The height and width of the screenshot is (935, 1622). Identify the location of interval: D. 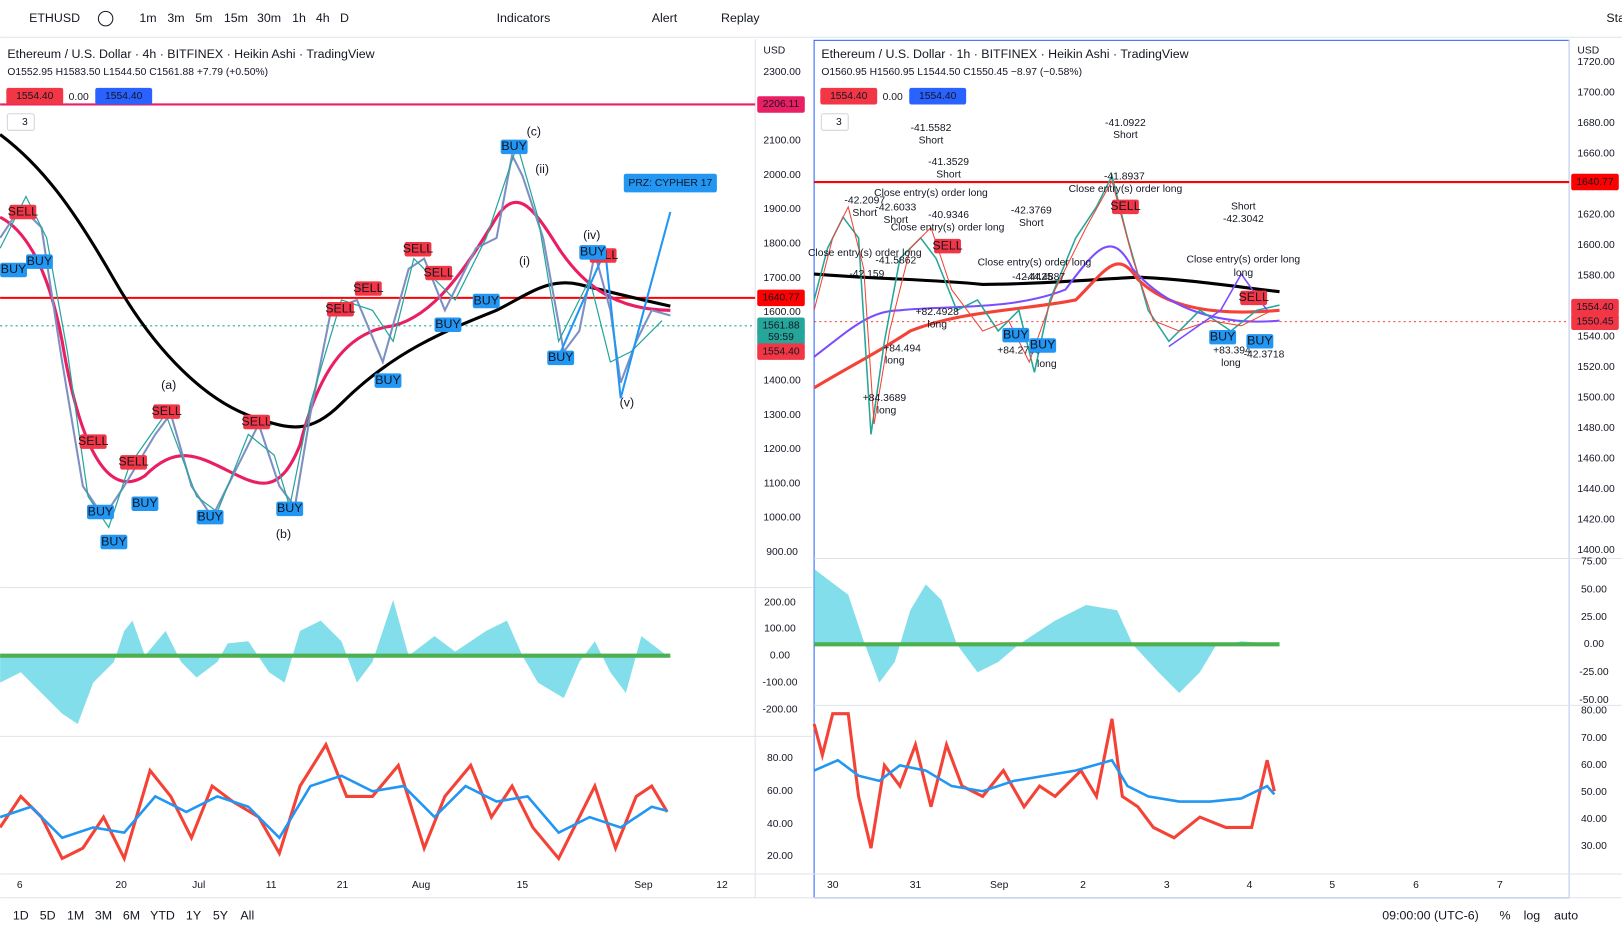
(344, 18).